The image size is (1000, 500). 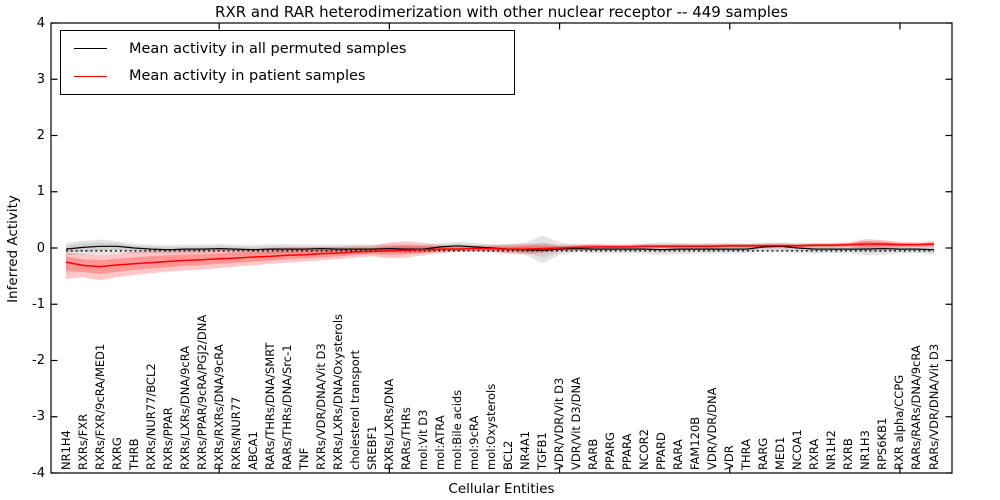 I want to click on y-tick-label: -1, so click(x=38, y=304).